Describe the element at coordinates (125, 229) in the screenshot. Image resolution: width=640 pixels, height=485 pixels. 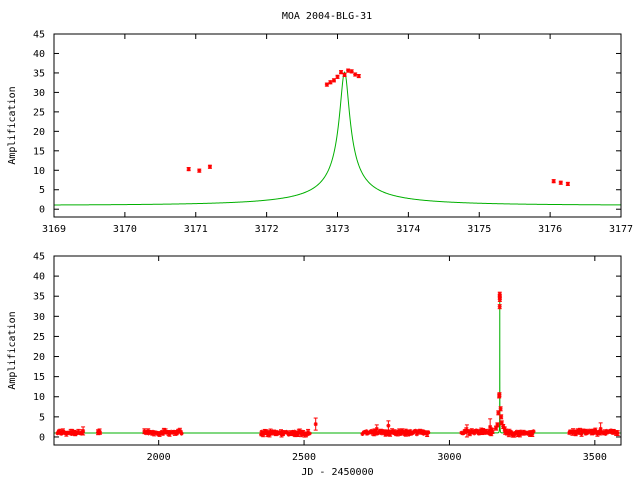
I see `x-tick-label: 3170` at that location.